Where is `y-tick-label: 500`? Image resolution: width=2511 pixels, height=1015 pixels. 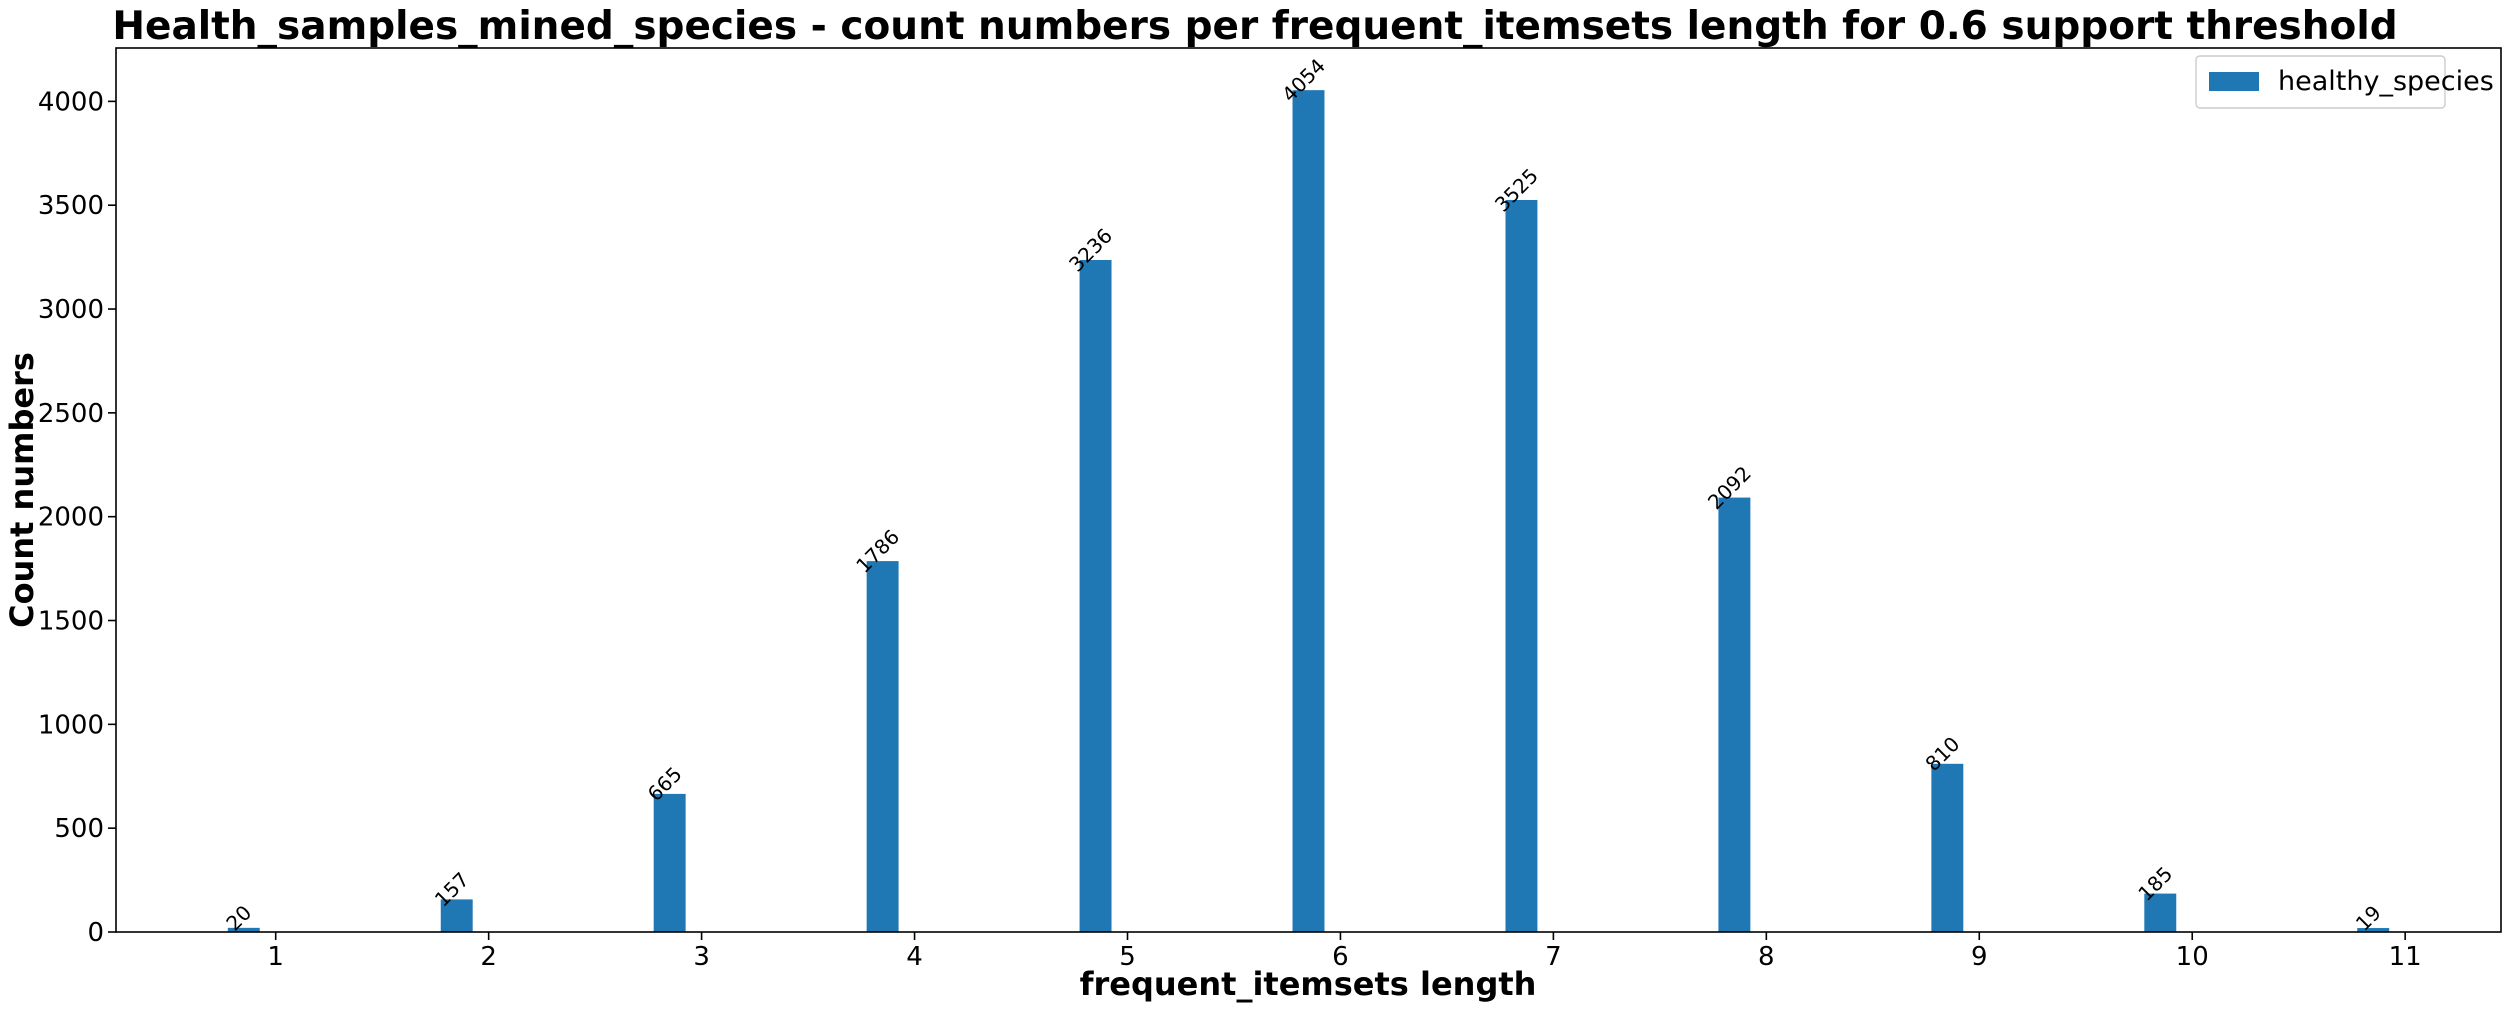 y-tick-label: 500 is located at coordinates (79, 829).